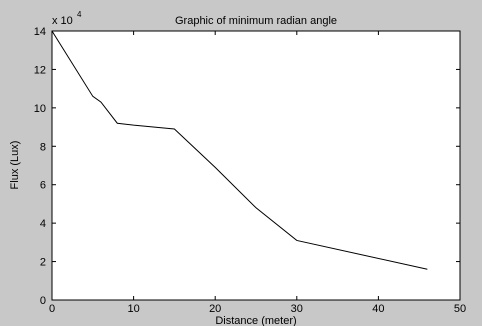  What do you see at coordinates (15, 165) in the screenshot?
I see `y-axis-label: Flux (Lux)` at bounding box center [15, 165].